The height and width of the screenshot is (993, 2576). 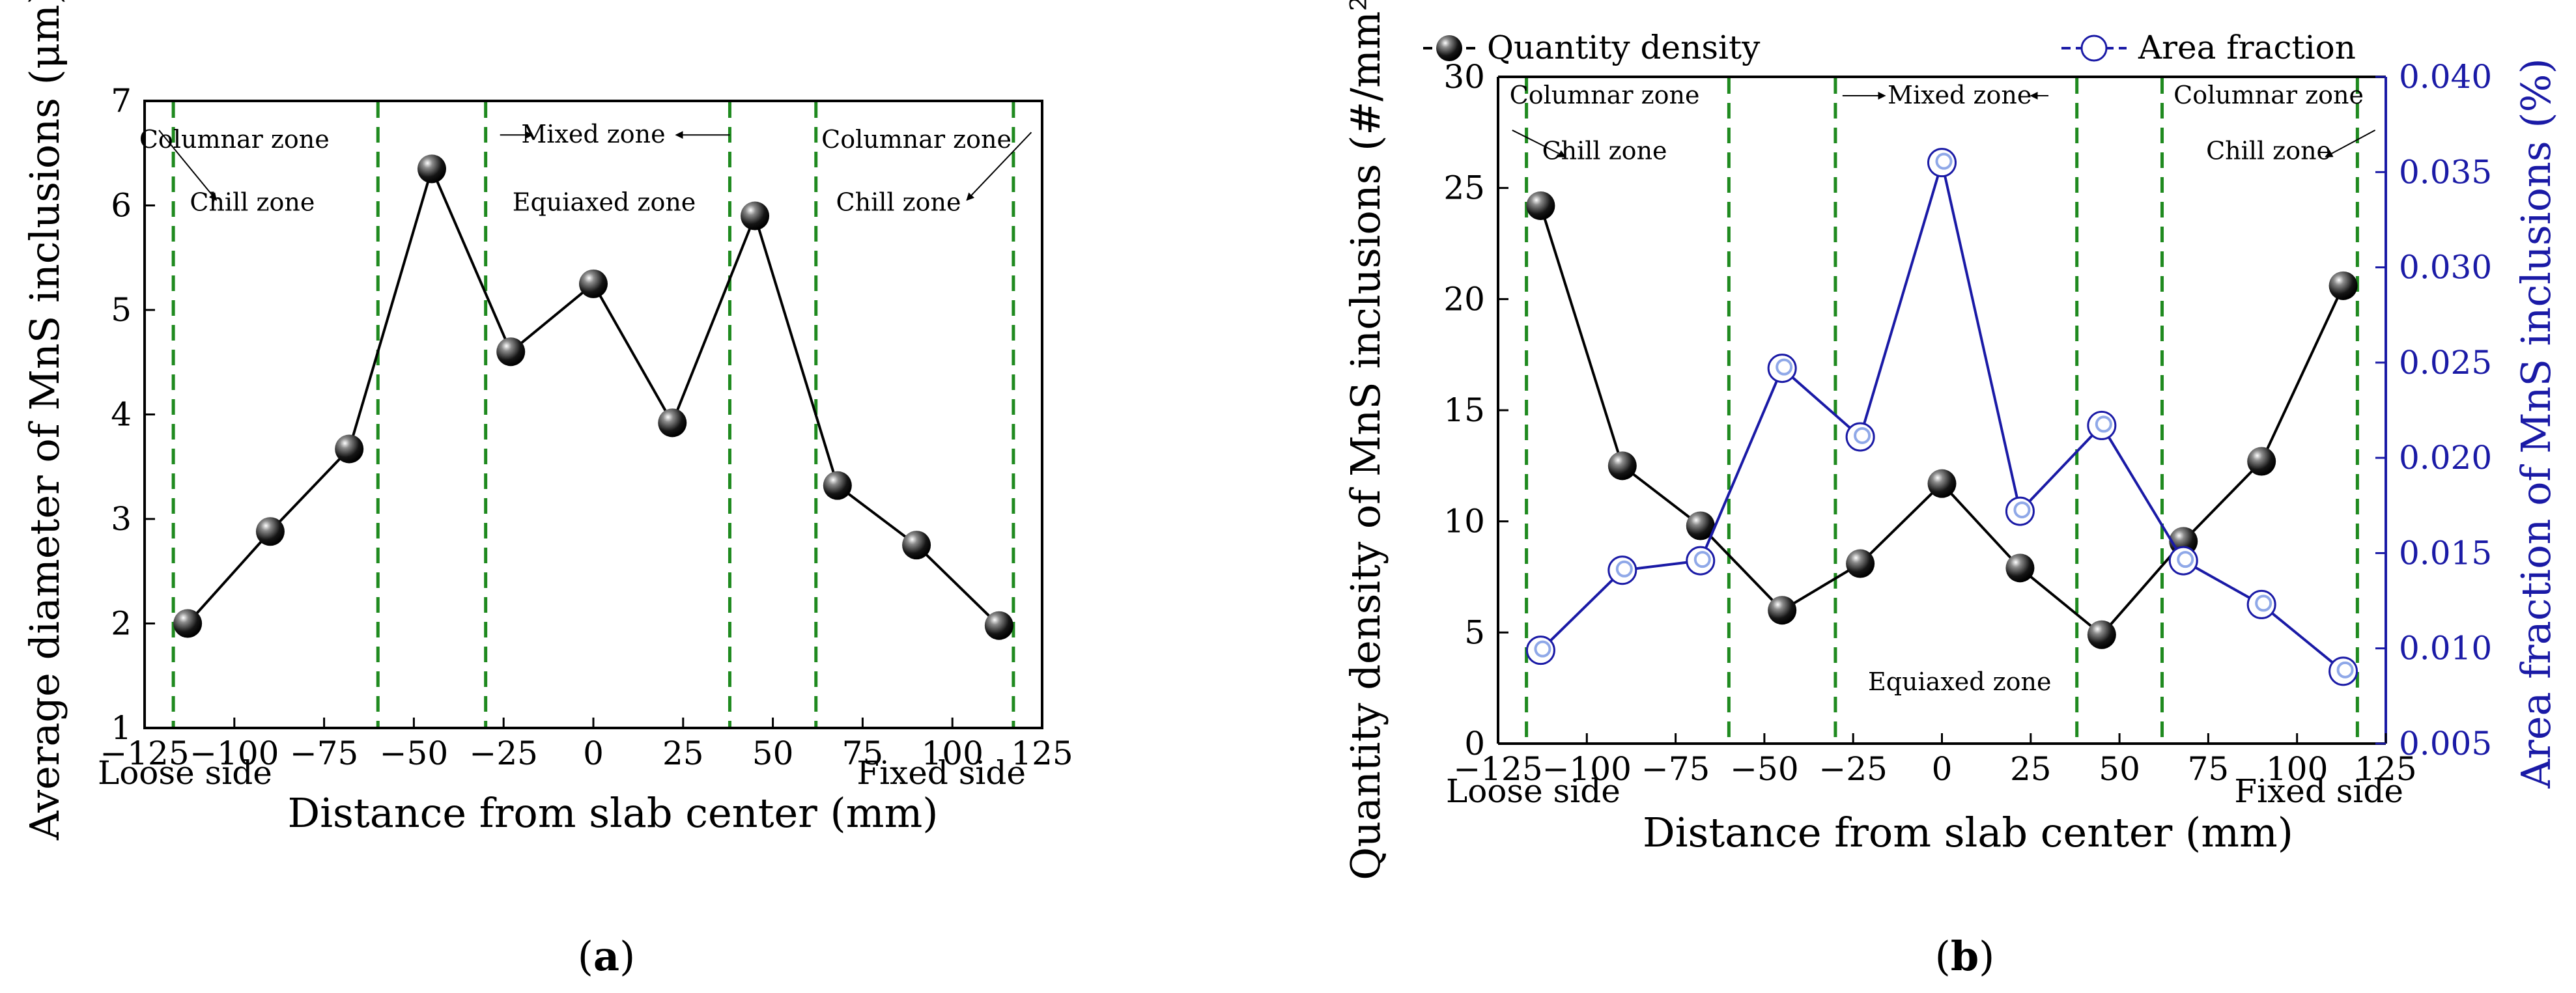 What do you see at coordinates (1464, 188) in the screenshot?
I see `y-tick-label: 25` at bounding box center [1464, 188].